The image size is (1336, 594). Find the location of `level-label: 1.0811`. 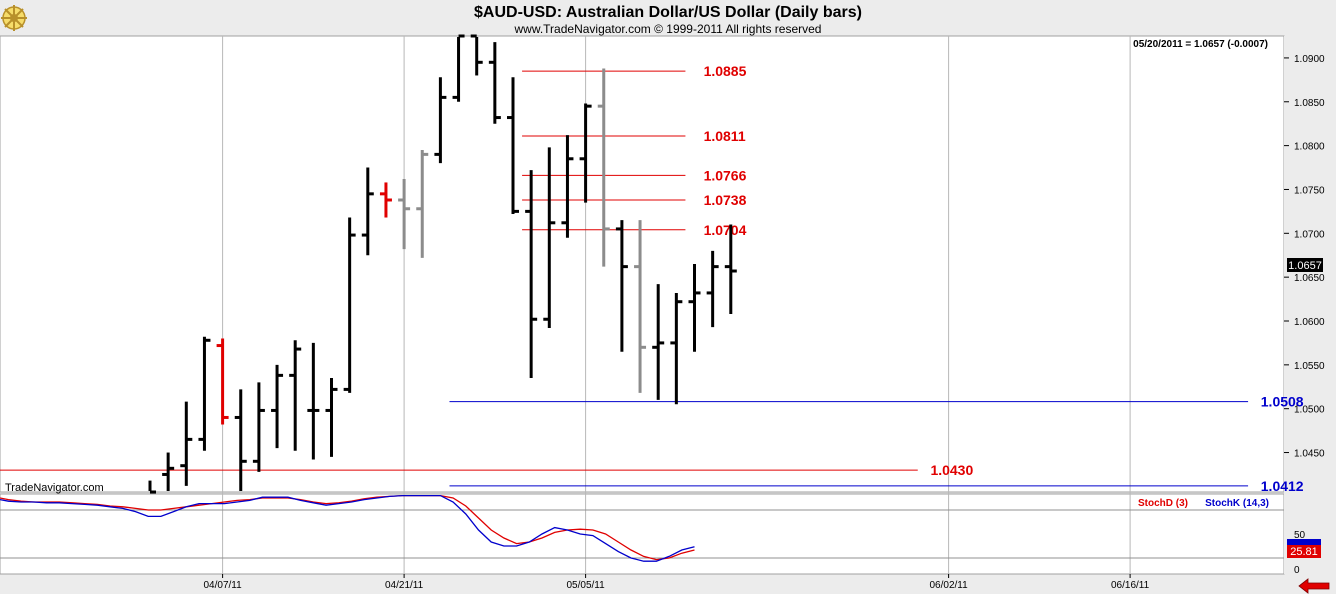

level-label: 1.0811 is located at coordinates (725, 136).